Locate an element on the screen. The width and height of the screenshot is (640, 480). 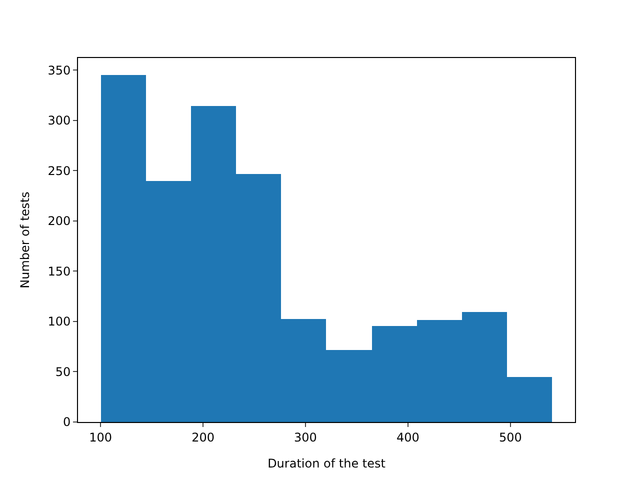
x-tick-label: 100 is located at coordinates (100, 437).